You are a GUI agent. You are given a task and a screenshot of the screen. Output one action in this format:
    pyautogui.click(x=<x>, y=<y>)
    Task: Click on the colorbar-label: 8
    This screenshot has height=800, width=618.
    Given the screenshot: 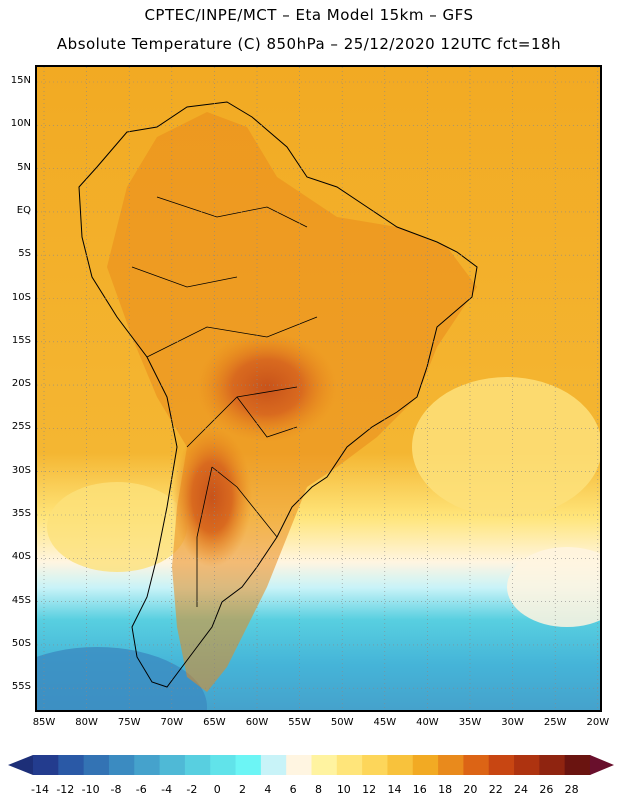 What is the action you would take?
    pyautogui.click(x=318, y=789)
    